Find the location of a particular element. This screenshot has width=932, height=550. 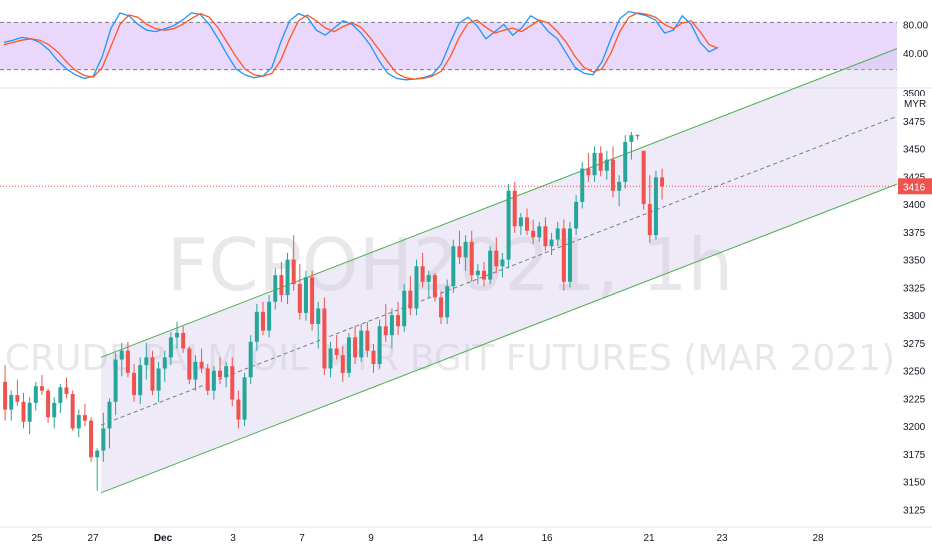

stochastic-pane: 80.00 40.00 is located at coordinates (464, 45).